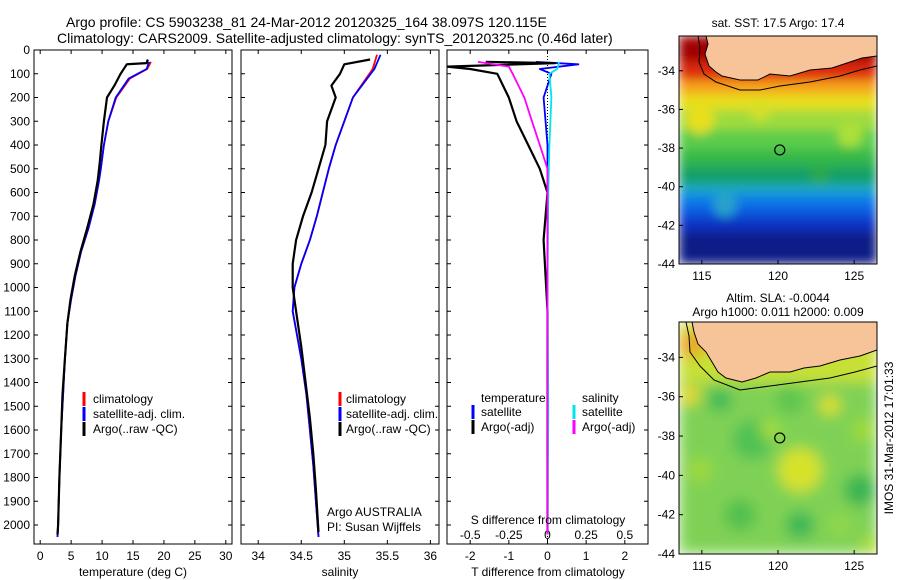 The width and height of the screenshot is (900, 580). What do you see at coordinates (889, 437) in the screenshot?
I see `imos-timestamp-label: IMOS 31-Mar-2012 17:01:33` at bounding box center [889, 437].